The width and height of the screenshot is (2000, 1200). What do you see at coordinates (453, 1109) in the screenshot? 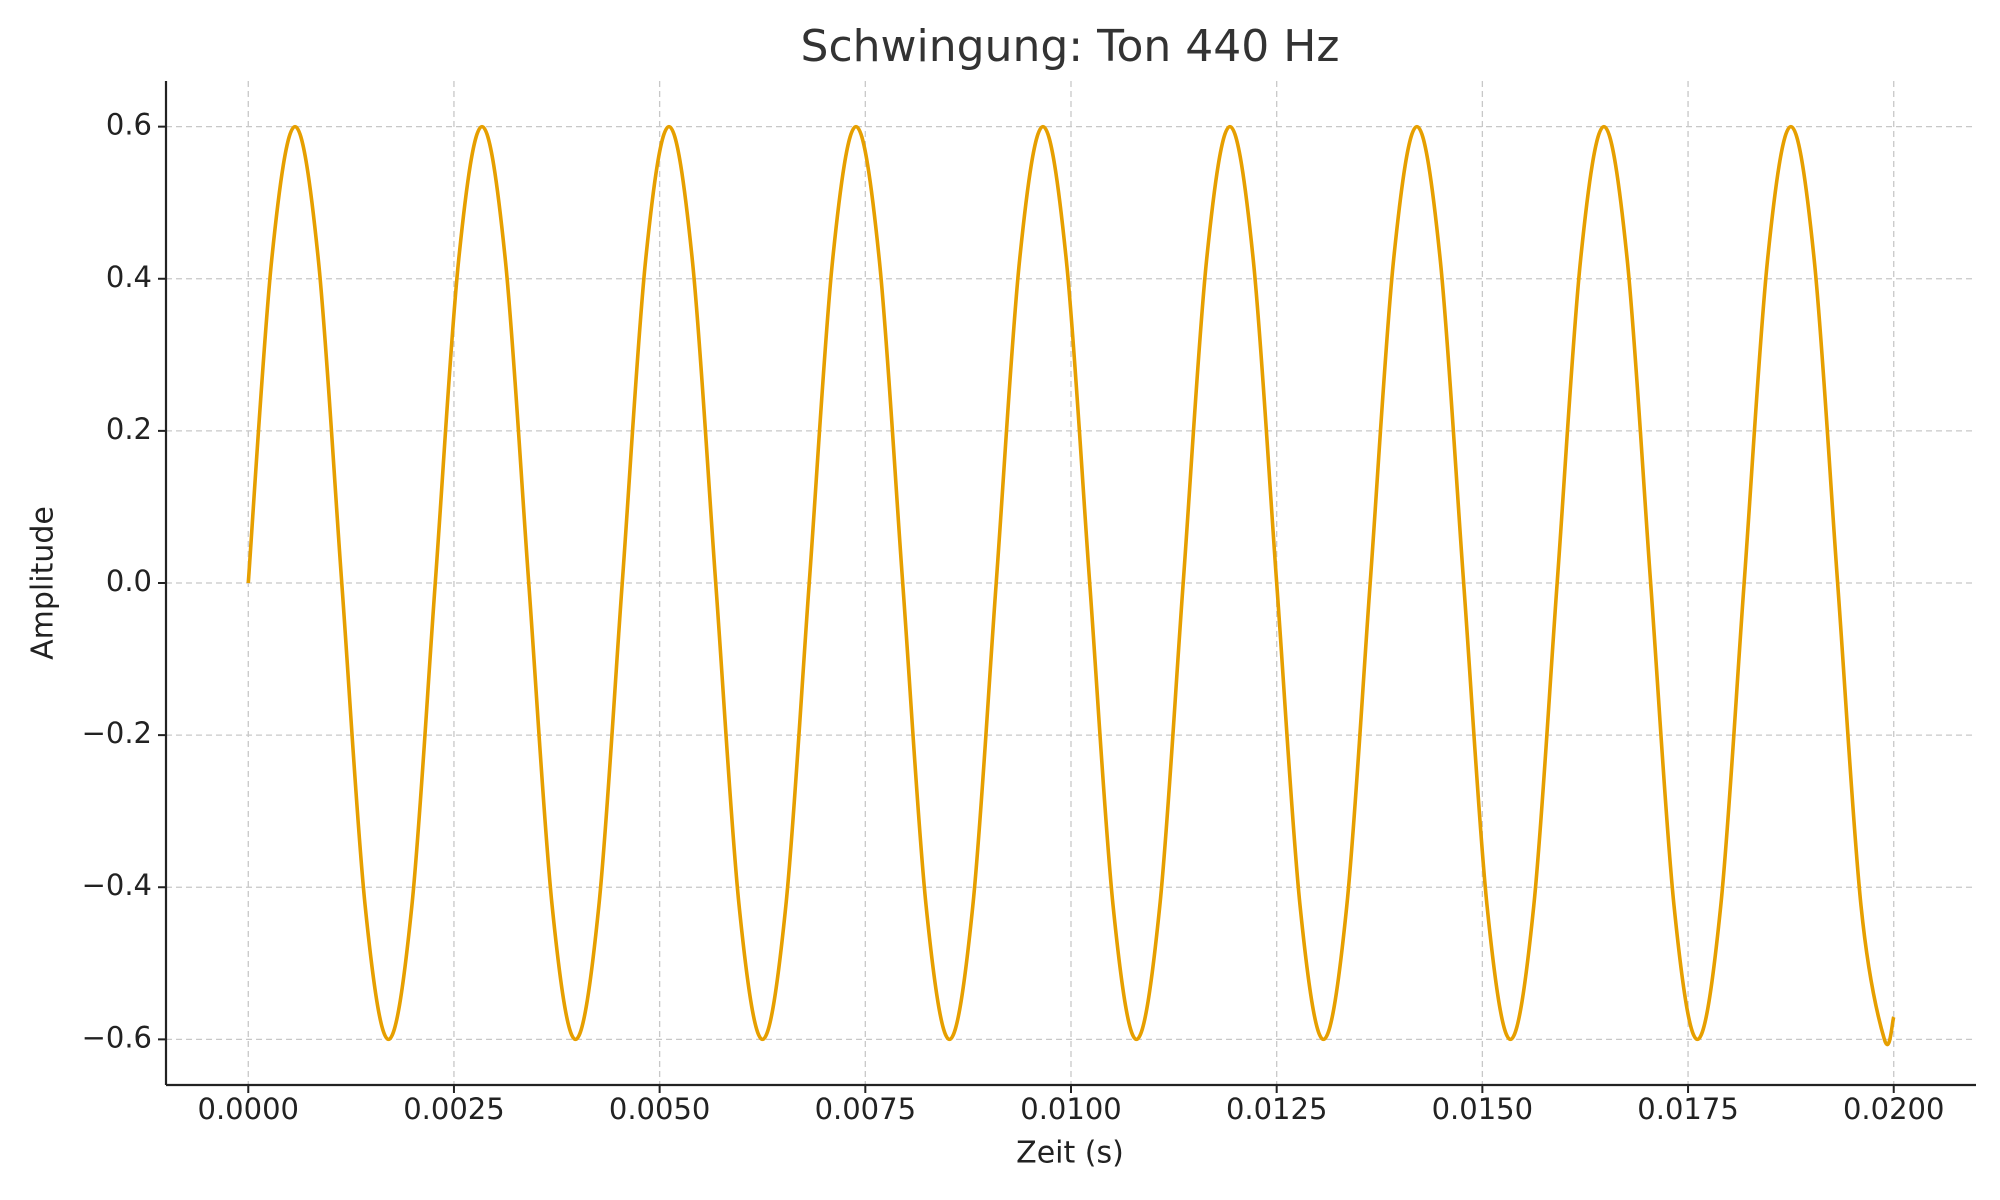
I see `x-tick-label: 0.0025` at bounding box center [453, 1109].